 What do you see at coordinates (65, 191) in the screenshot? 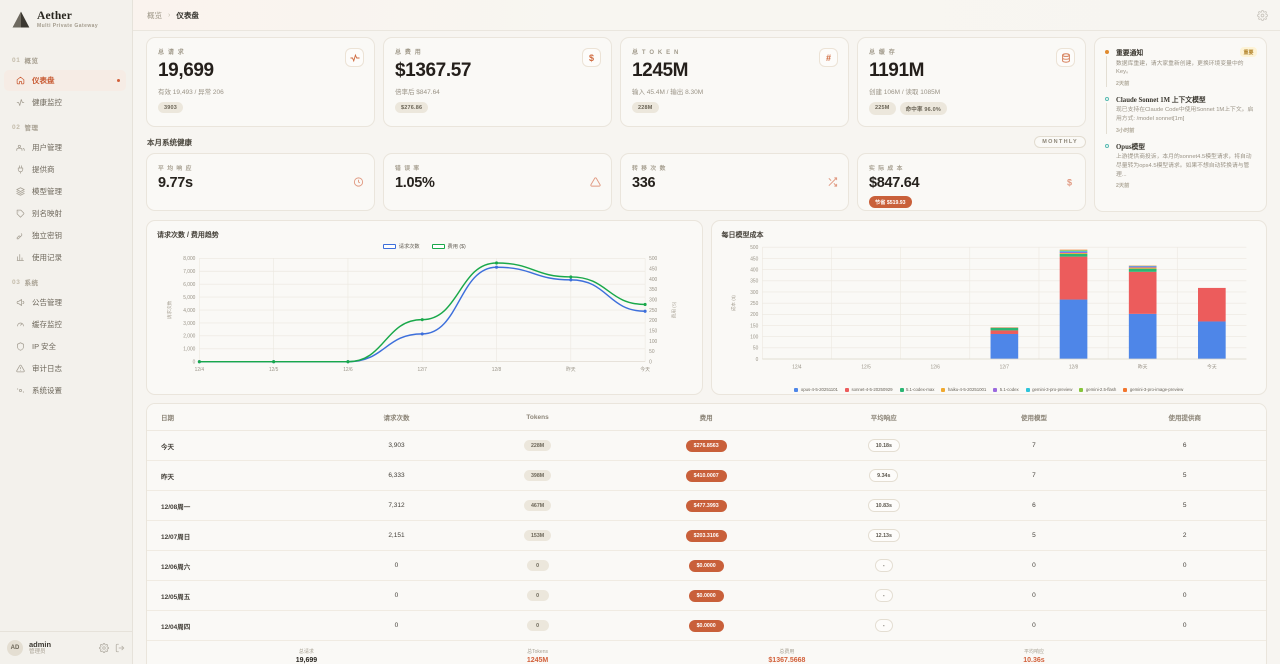
I see `sidebar-item-模型管理: 模型管理` at bounding box center [65, 191].